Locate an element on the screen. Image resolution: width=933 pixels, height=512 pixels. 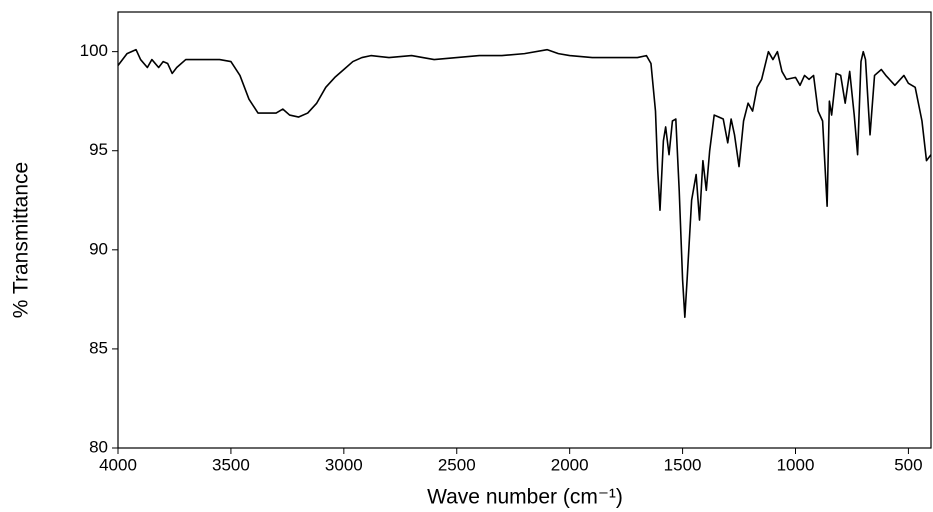
y-tick-label: 80 is located at coordinates (98, 446).